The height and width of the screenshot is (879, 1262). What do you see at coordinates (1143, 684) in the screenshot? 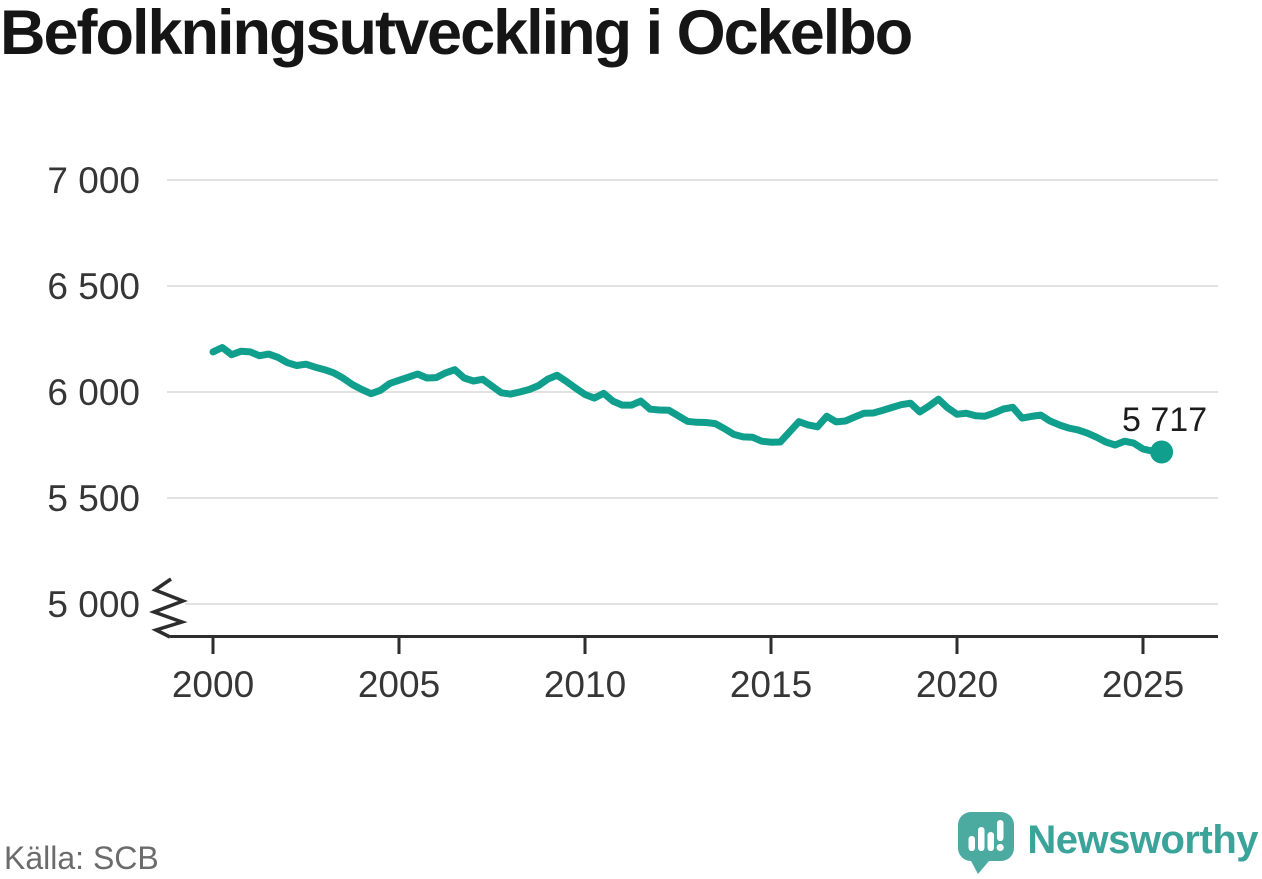
I see `x-tick-label-2025: 2025` at bounding box center [1143, 684].